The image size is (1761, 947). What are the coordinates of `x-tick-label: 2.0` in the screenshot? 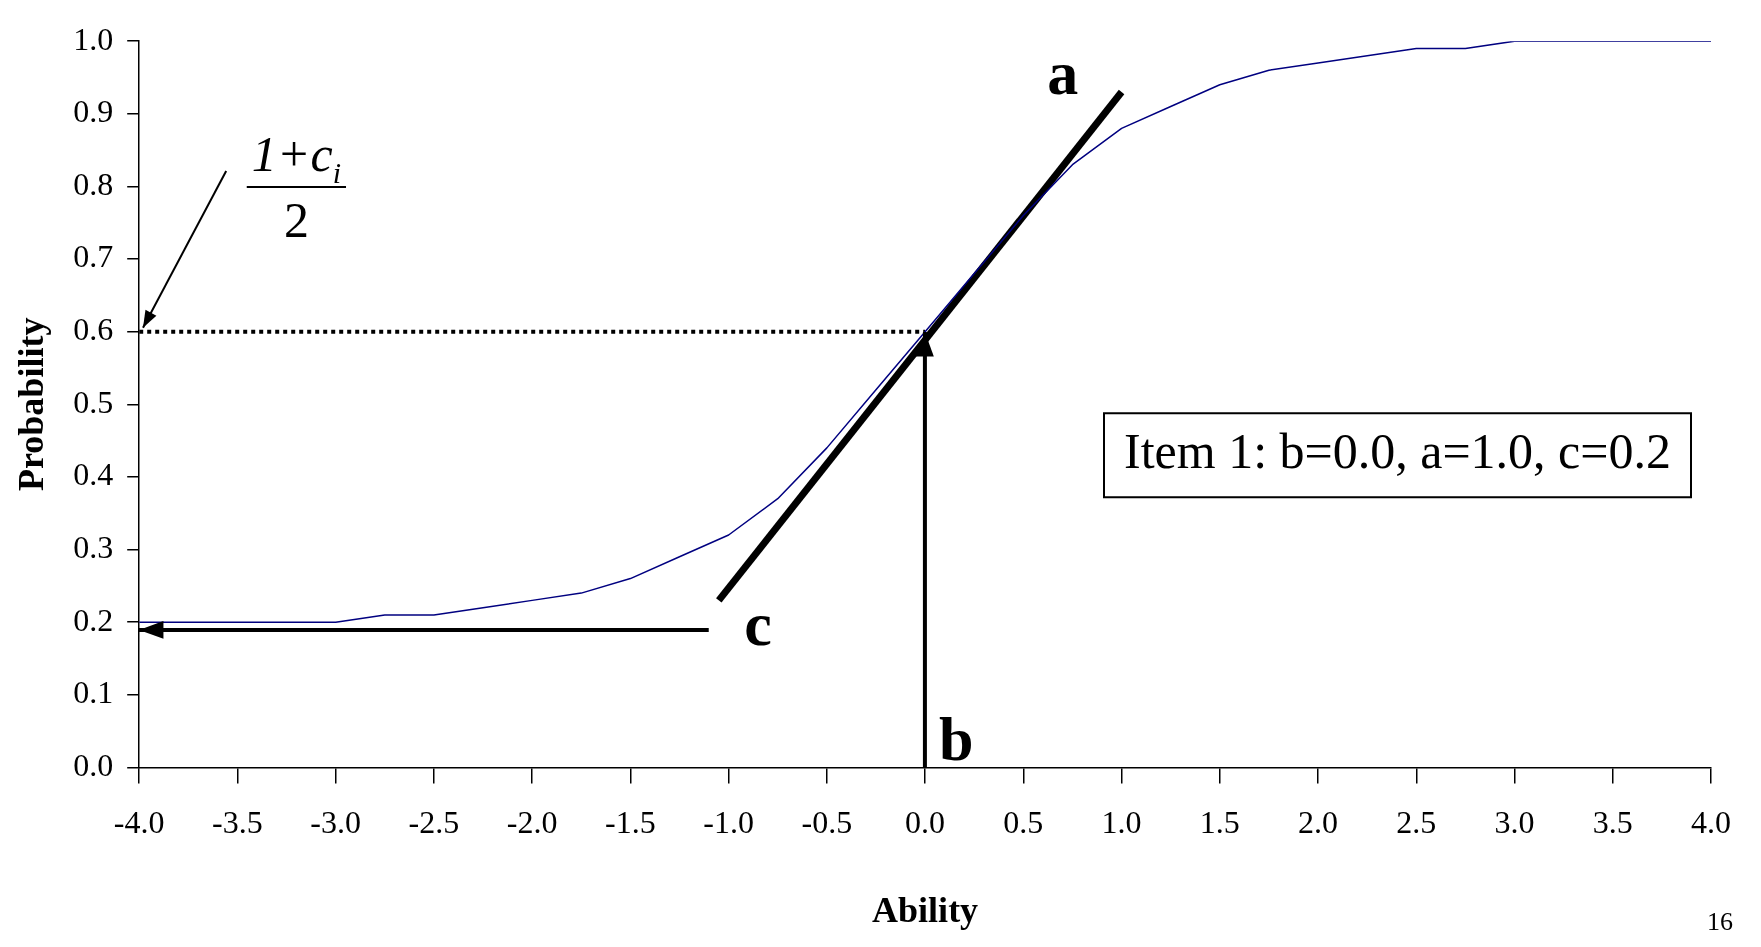 It's located at (1318, 822).